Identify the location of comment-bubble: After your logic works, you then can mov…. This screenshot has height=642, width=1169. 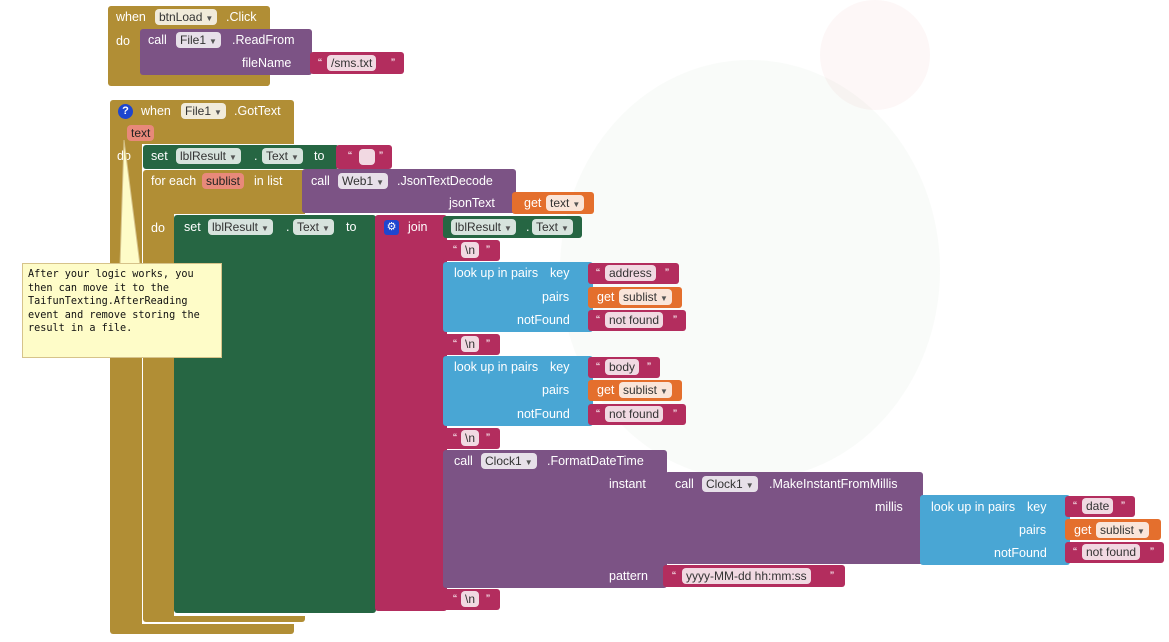
(122, 310).